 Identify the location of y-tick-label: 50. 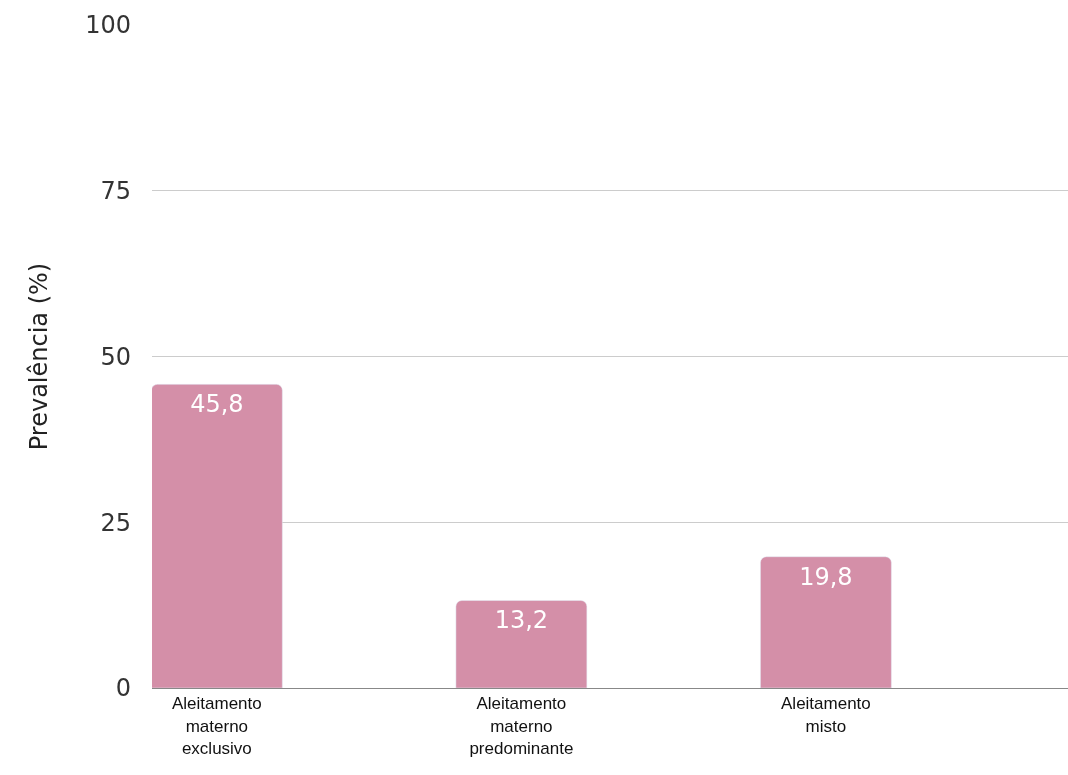
(115, 356).